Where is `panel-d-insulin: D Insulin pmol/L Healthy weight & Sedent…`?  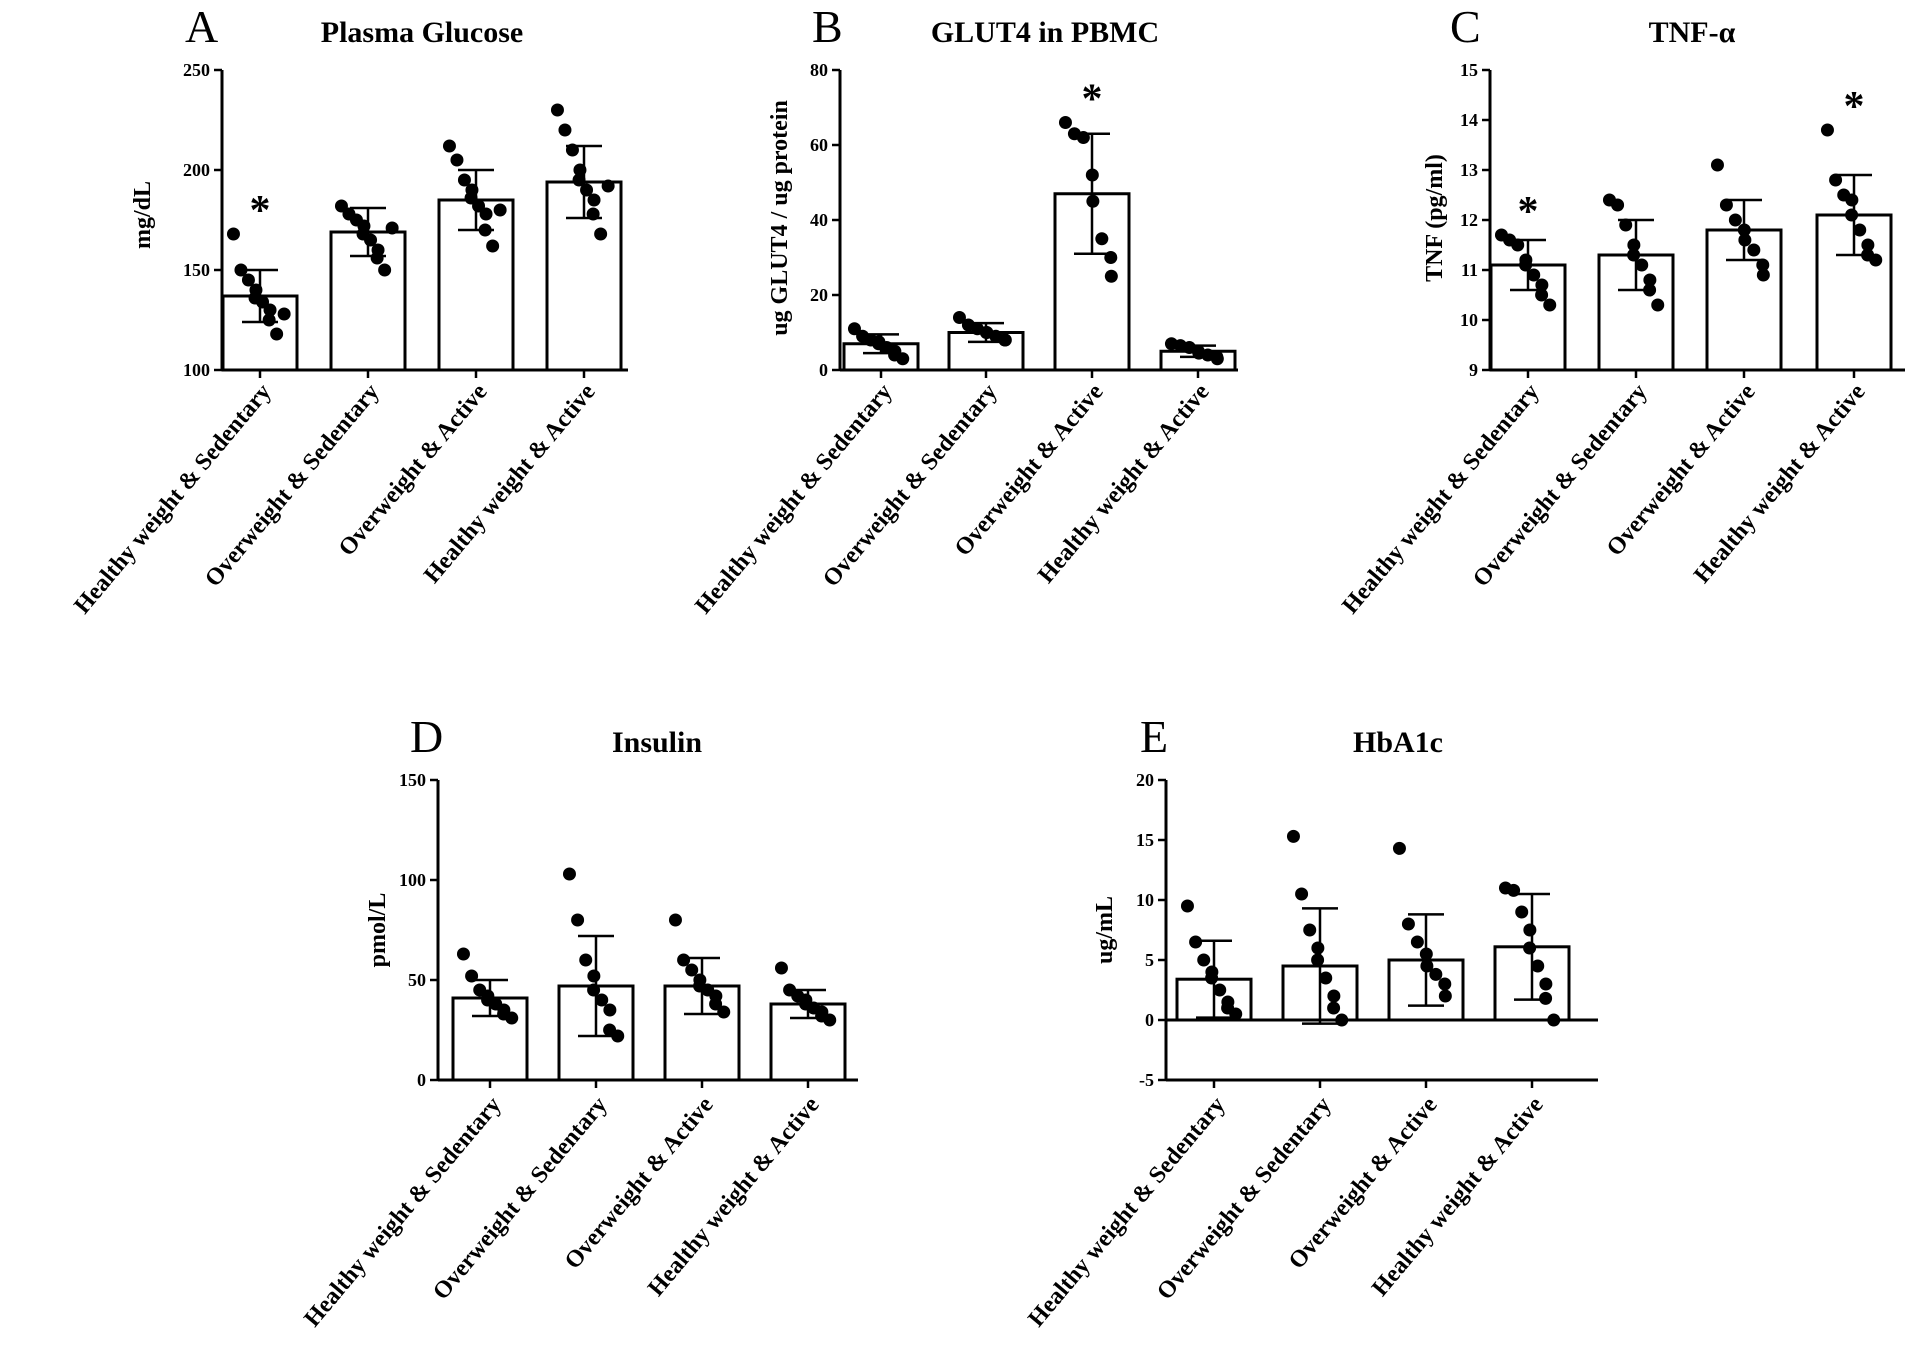
panel-d-insulin: D Insulin pmol/L Healthy weight & Sedent… is located at coordinates (578, 1021).